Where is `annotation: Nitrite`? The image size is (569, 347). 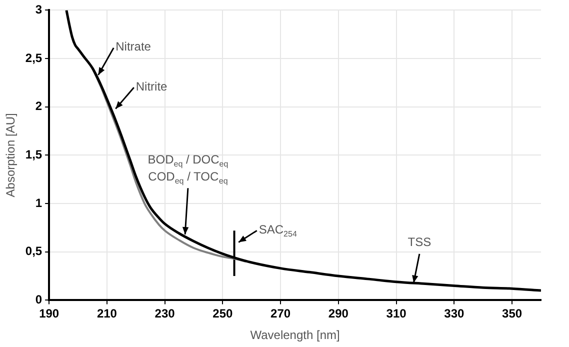
annotation: Nitrite is located at coordinates (152, 86).